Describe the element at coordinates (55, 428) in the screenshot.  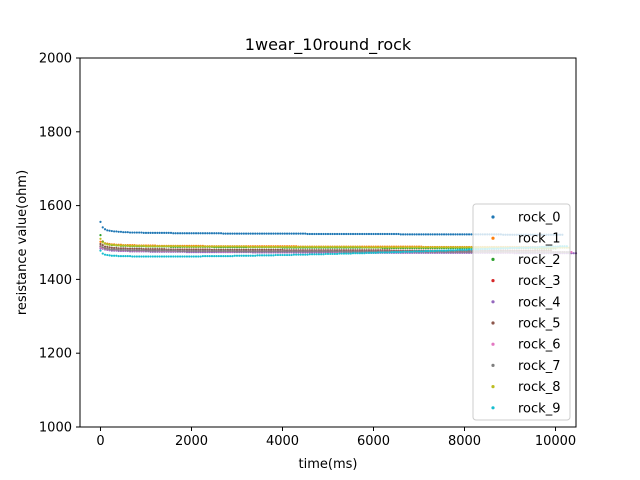
I see `y-tick-label: 1000` at that location.